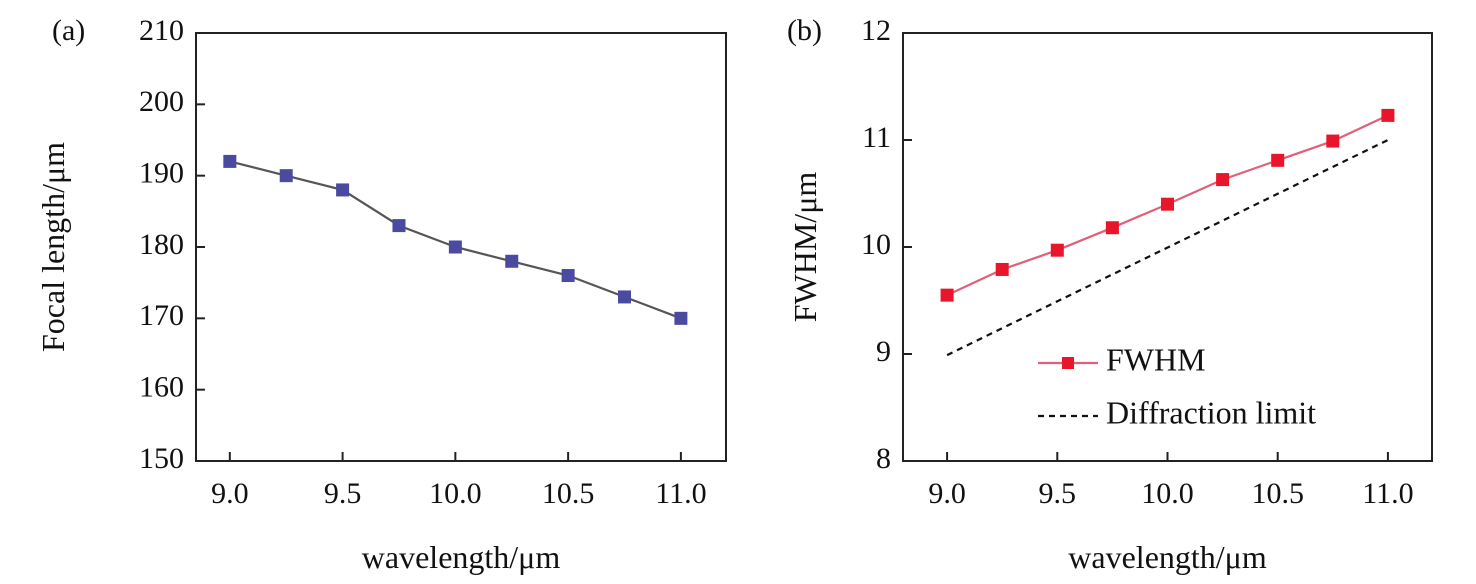 This screenshot has width=1476, height=584. What do you see at coordinates (947, 493) in the screenshot?
I see `chart-1-x-tick-label: 9.0` at bounding box center [947, 493].